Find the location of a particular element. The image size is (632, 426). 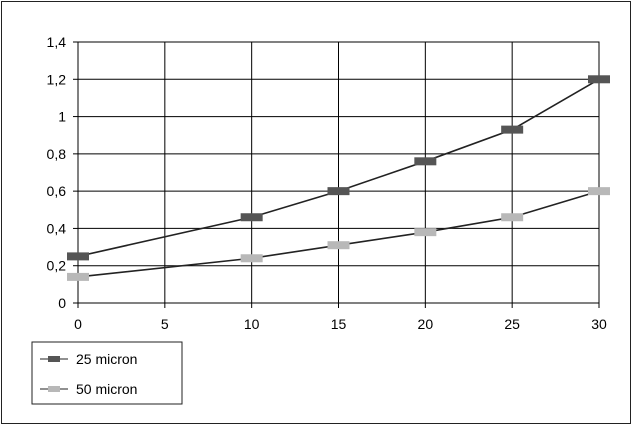

legend-box is located at coordinates (107, 373).